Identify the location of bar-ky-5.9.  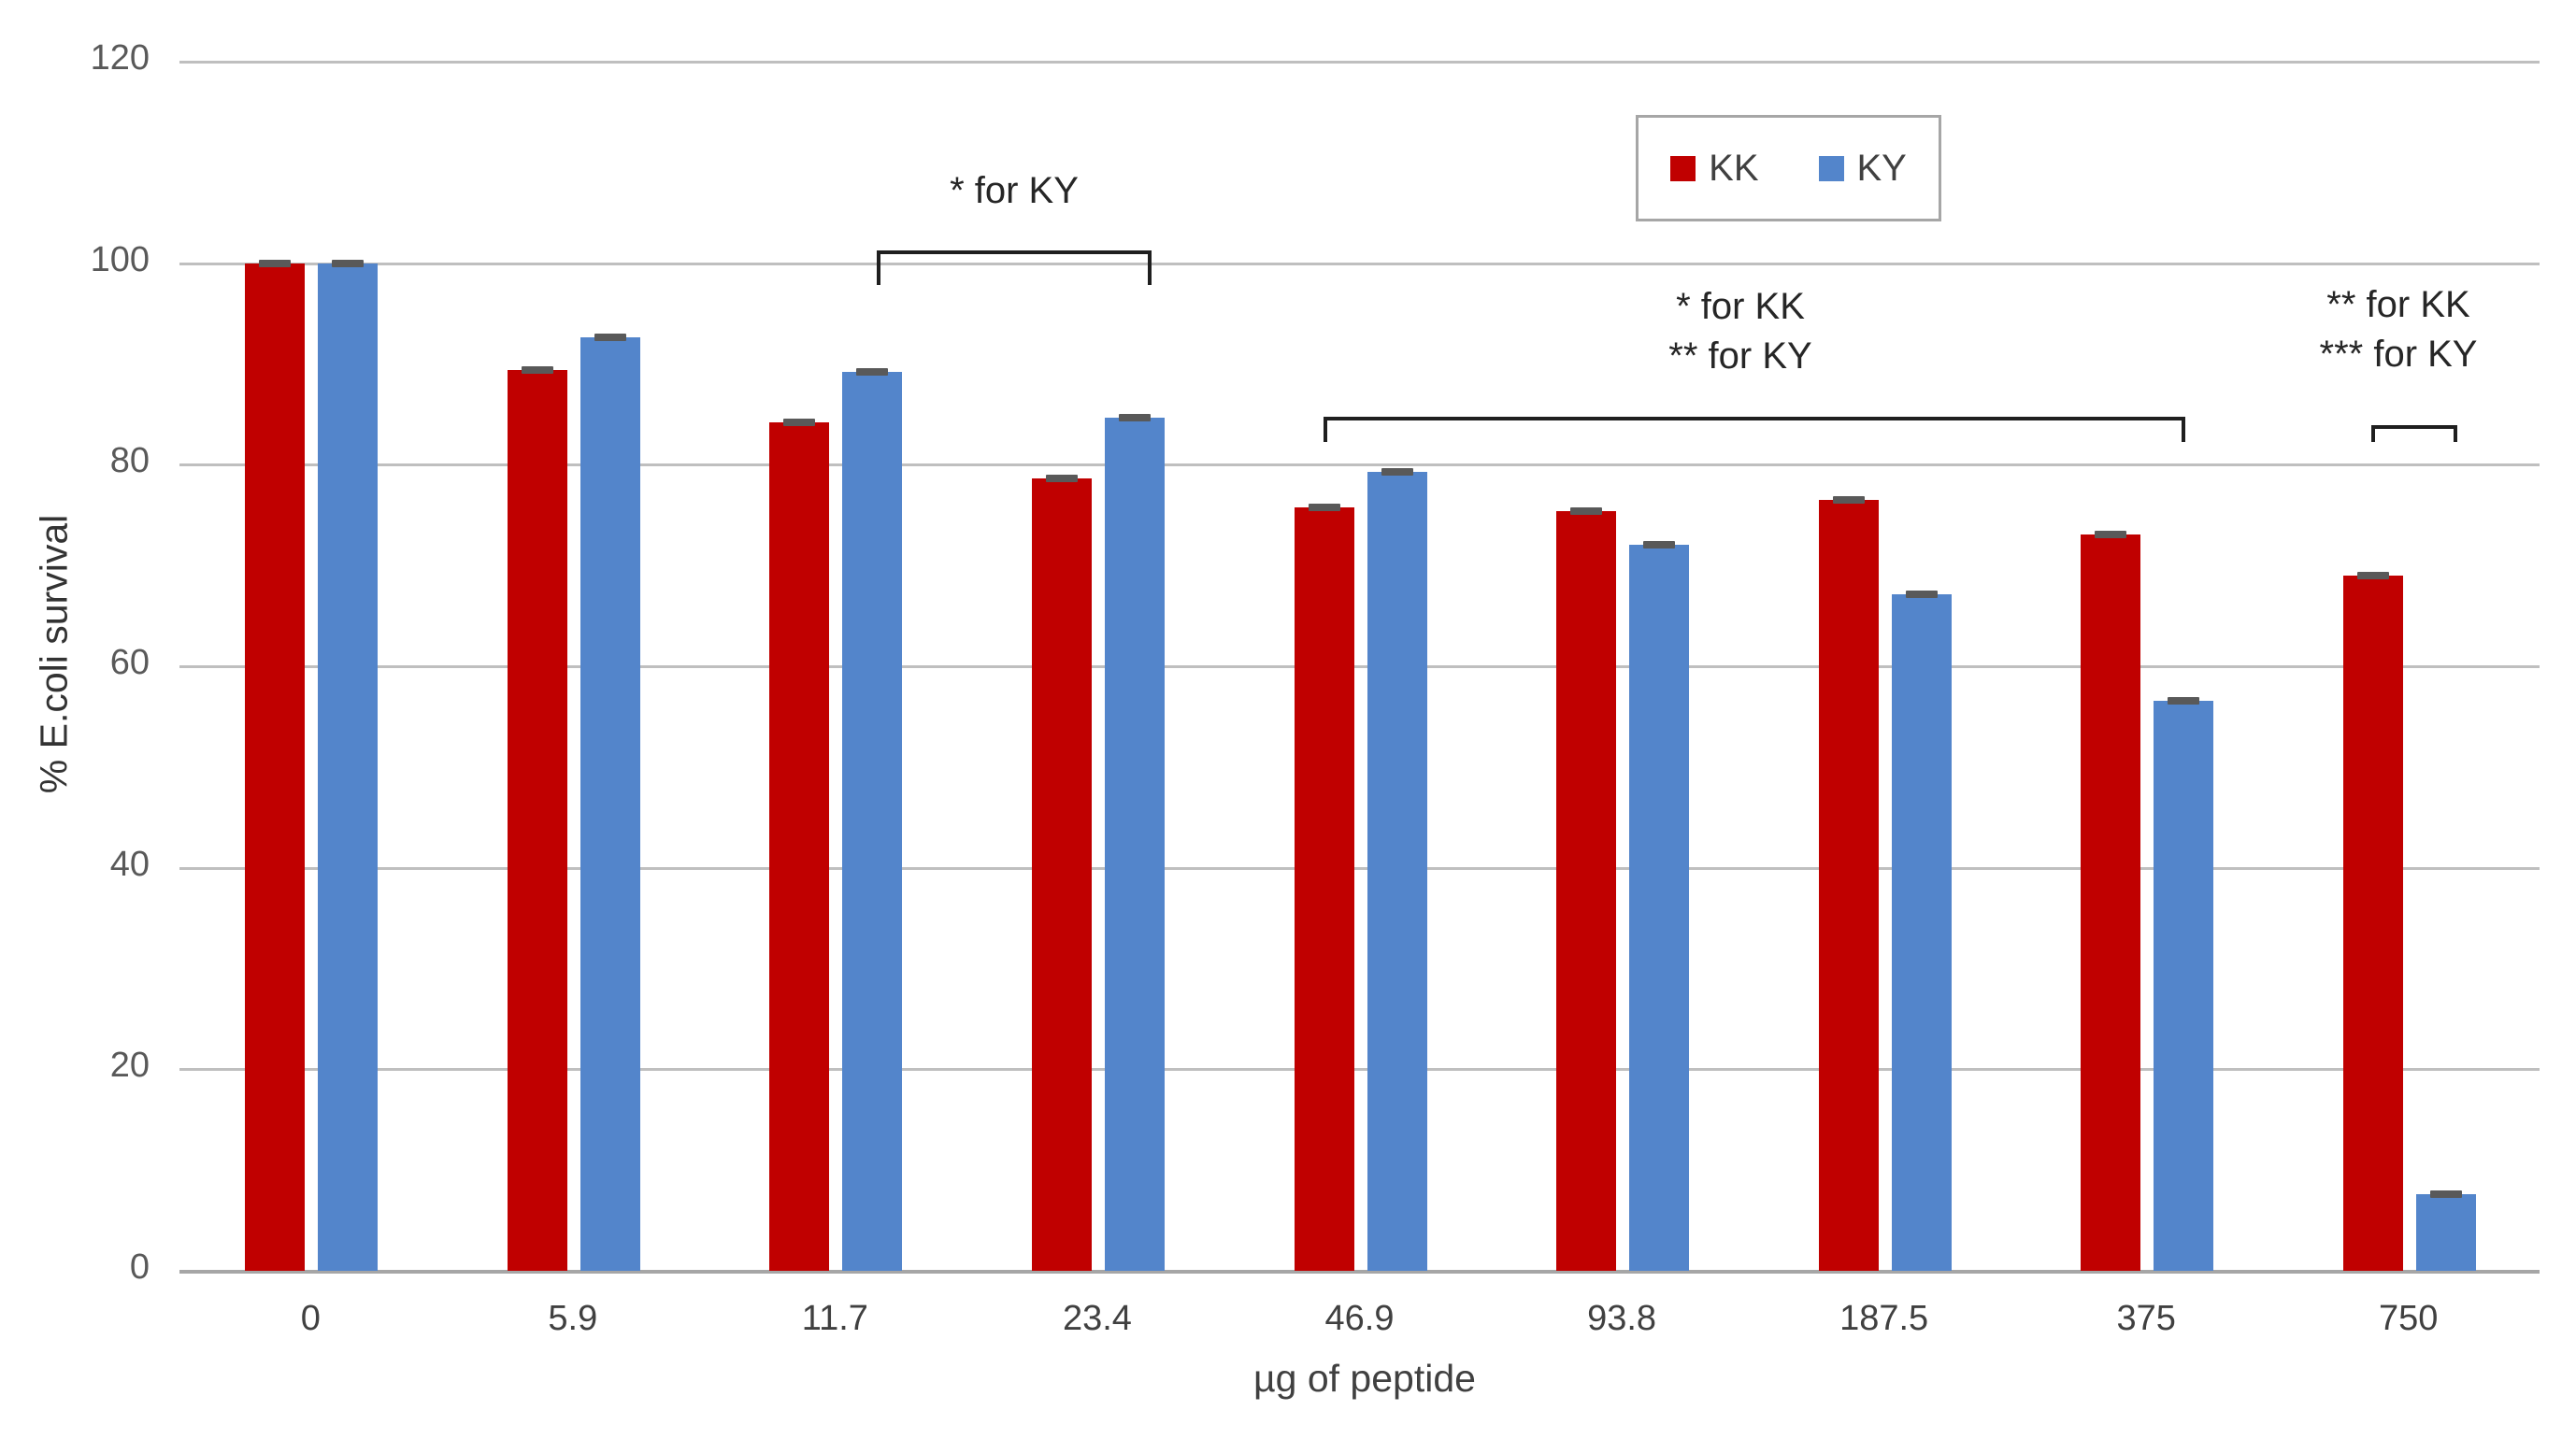
(610, 804).